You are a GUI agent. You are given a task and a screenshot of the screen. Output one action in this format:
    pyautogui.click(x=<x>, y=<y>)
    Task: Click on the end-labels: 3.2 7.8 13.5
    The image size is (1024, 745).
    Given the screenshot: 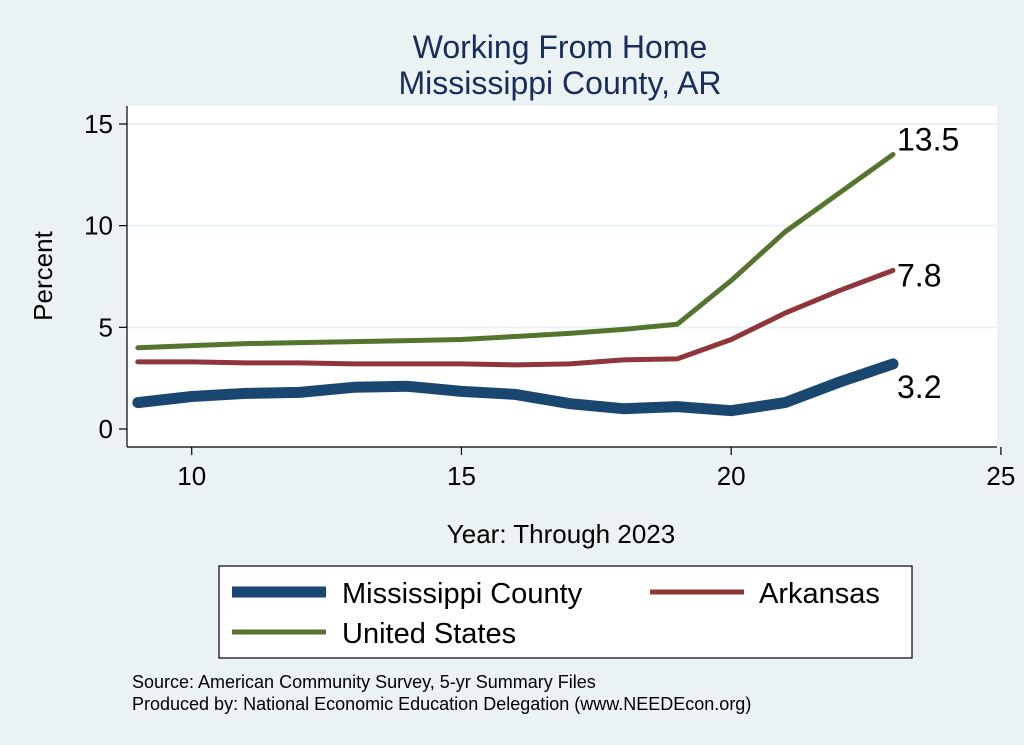 What is the action you would take?
    pyautogui.click(x=928, y=263)
    